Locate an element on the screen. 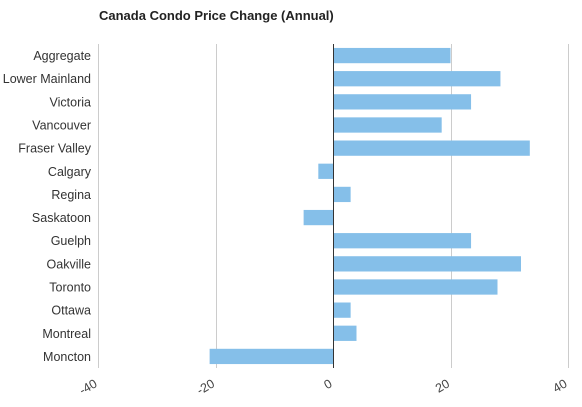 Image resolution: width=582 pixels, height=407 pixels. category-label: Toronto is located at coordinates (70, 288).